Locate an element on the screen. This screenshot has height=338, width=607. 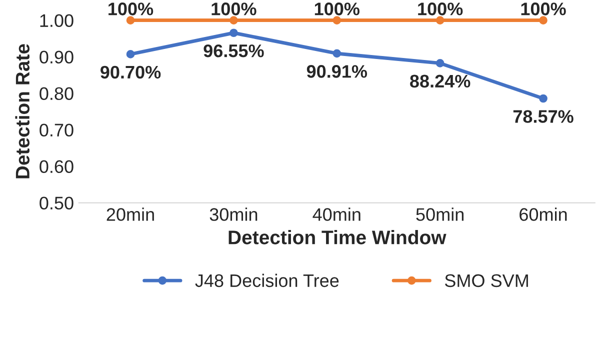
data-label: 96.55% is located at coordinates (234, 51).